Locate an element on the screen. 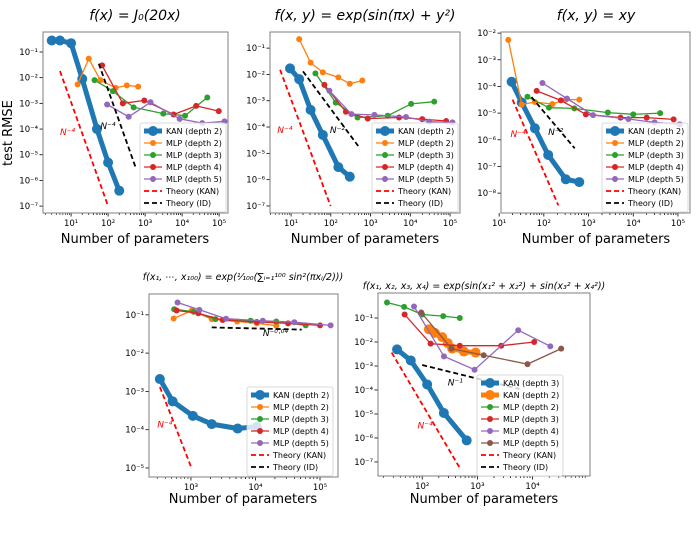 The width and height of the screenshot is (700, 538). plot1-ylabel: test RMSE is located at coordinates (8, 133).